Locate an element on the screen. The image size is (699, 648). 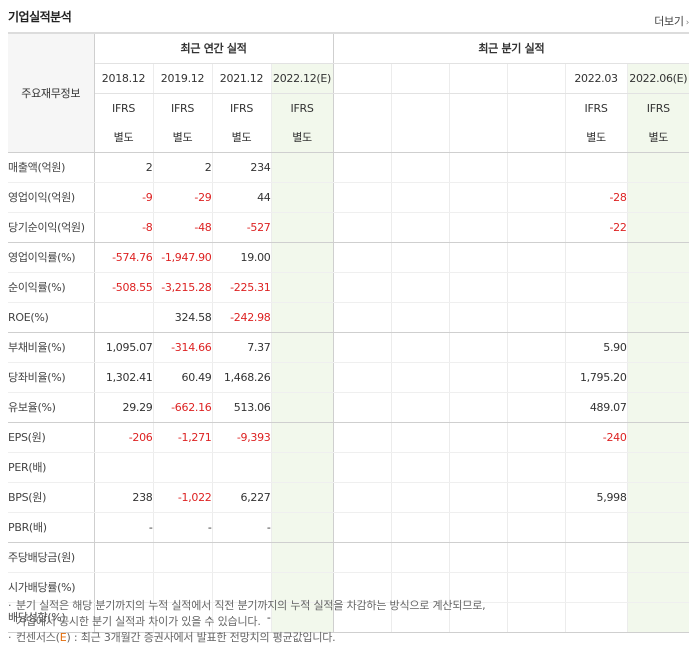
annual-period-header: 2019.12 is located at coordinates (182, 78).